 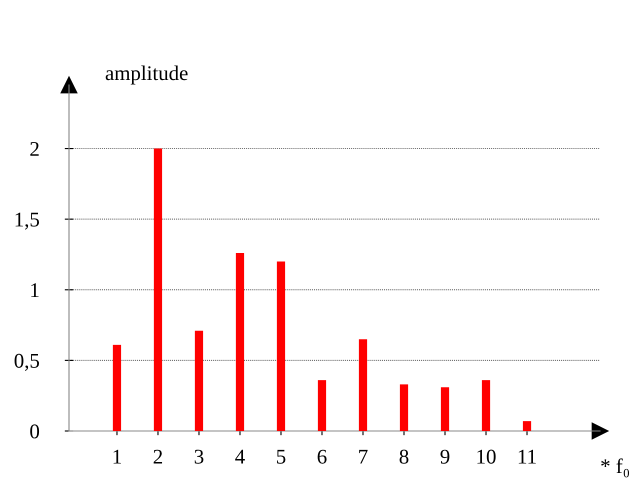 I want to click on y-tick-label: 1,5, so click(x=28, y=221).